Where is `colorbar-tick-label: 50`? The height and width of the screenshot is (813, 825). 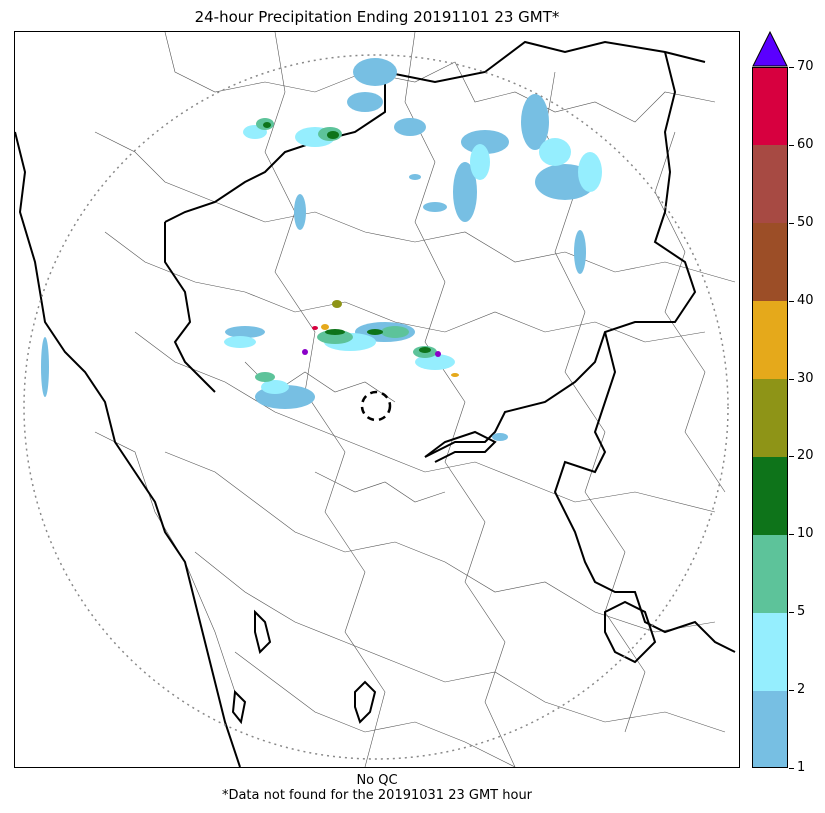
colorbar-tick-label: 50 is located at coordinates (805, 222).